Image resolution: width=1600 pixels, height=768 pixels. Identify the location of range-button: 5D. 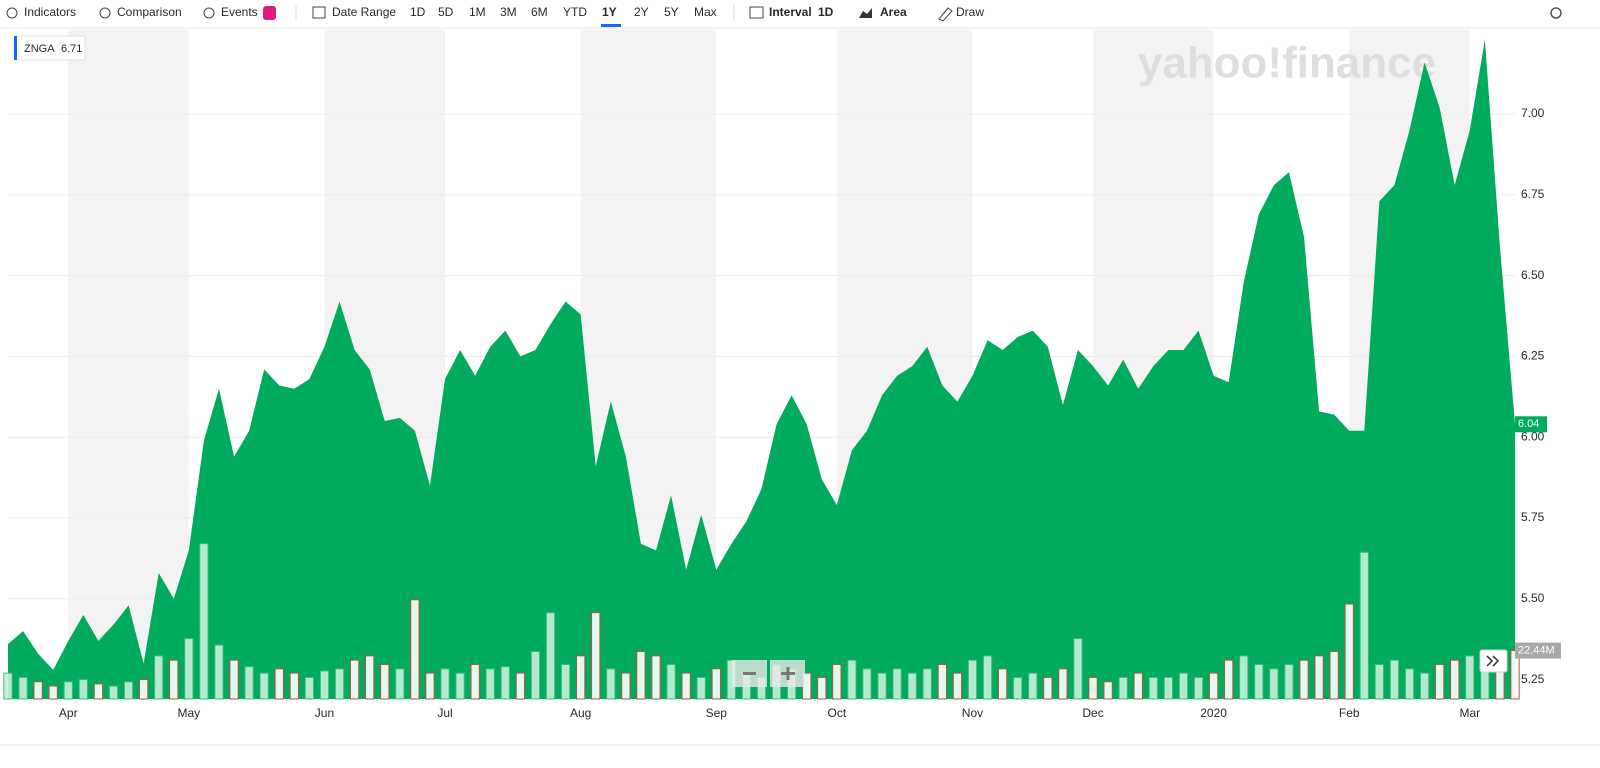
(446, 12).